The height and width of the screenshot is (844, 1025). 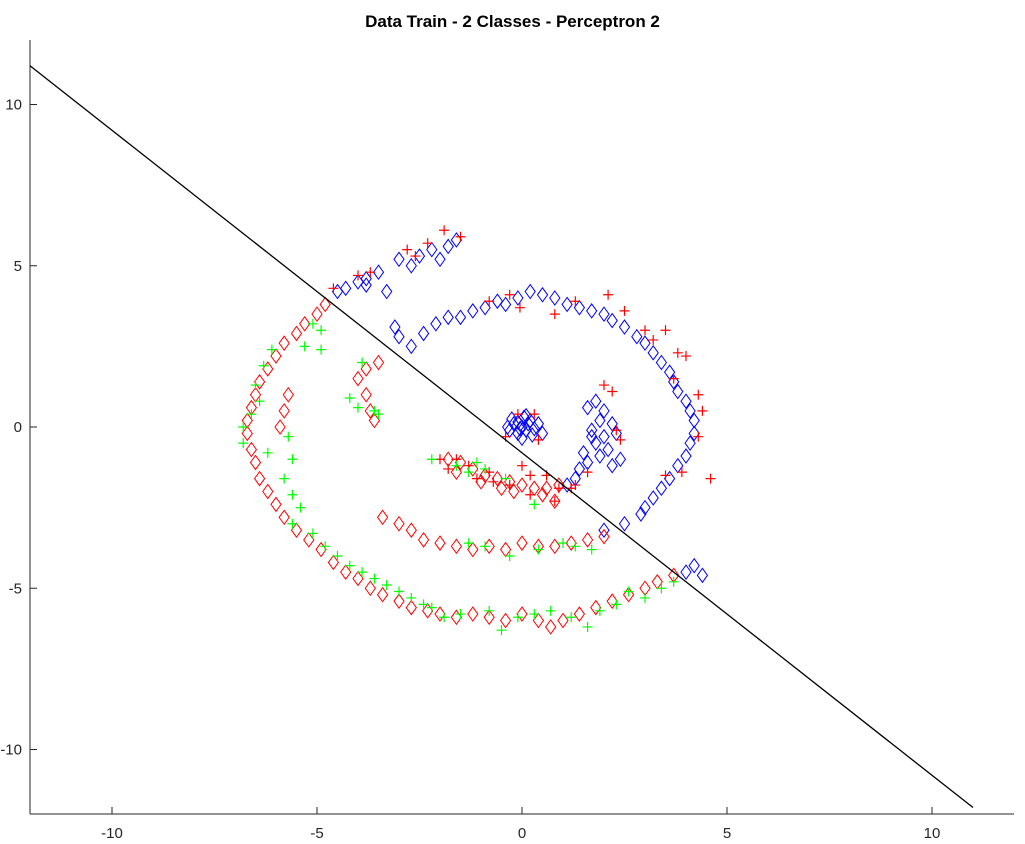 What do you see at coordinates (932, 833) in the screenshot?
I see `x-tick-label: 10` at bounding box center [932, 833].